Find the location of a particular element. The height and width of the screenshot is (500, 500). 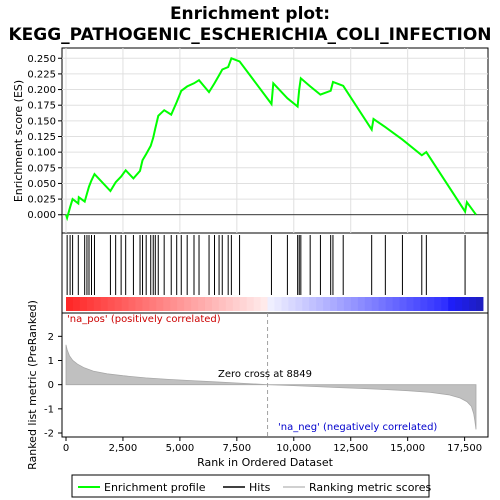

zero-cross-label: Zero cross at 8849 is located at coordinates (265, 374).